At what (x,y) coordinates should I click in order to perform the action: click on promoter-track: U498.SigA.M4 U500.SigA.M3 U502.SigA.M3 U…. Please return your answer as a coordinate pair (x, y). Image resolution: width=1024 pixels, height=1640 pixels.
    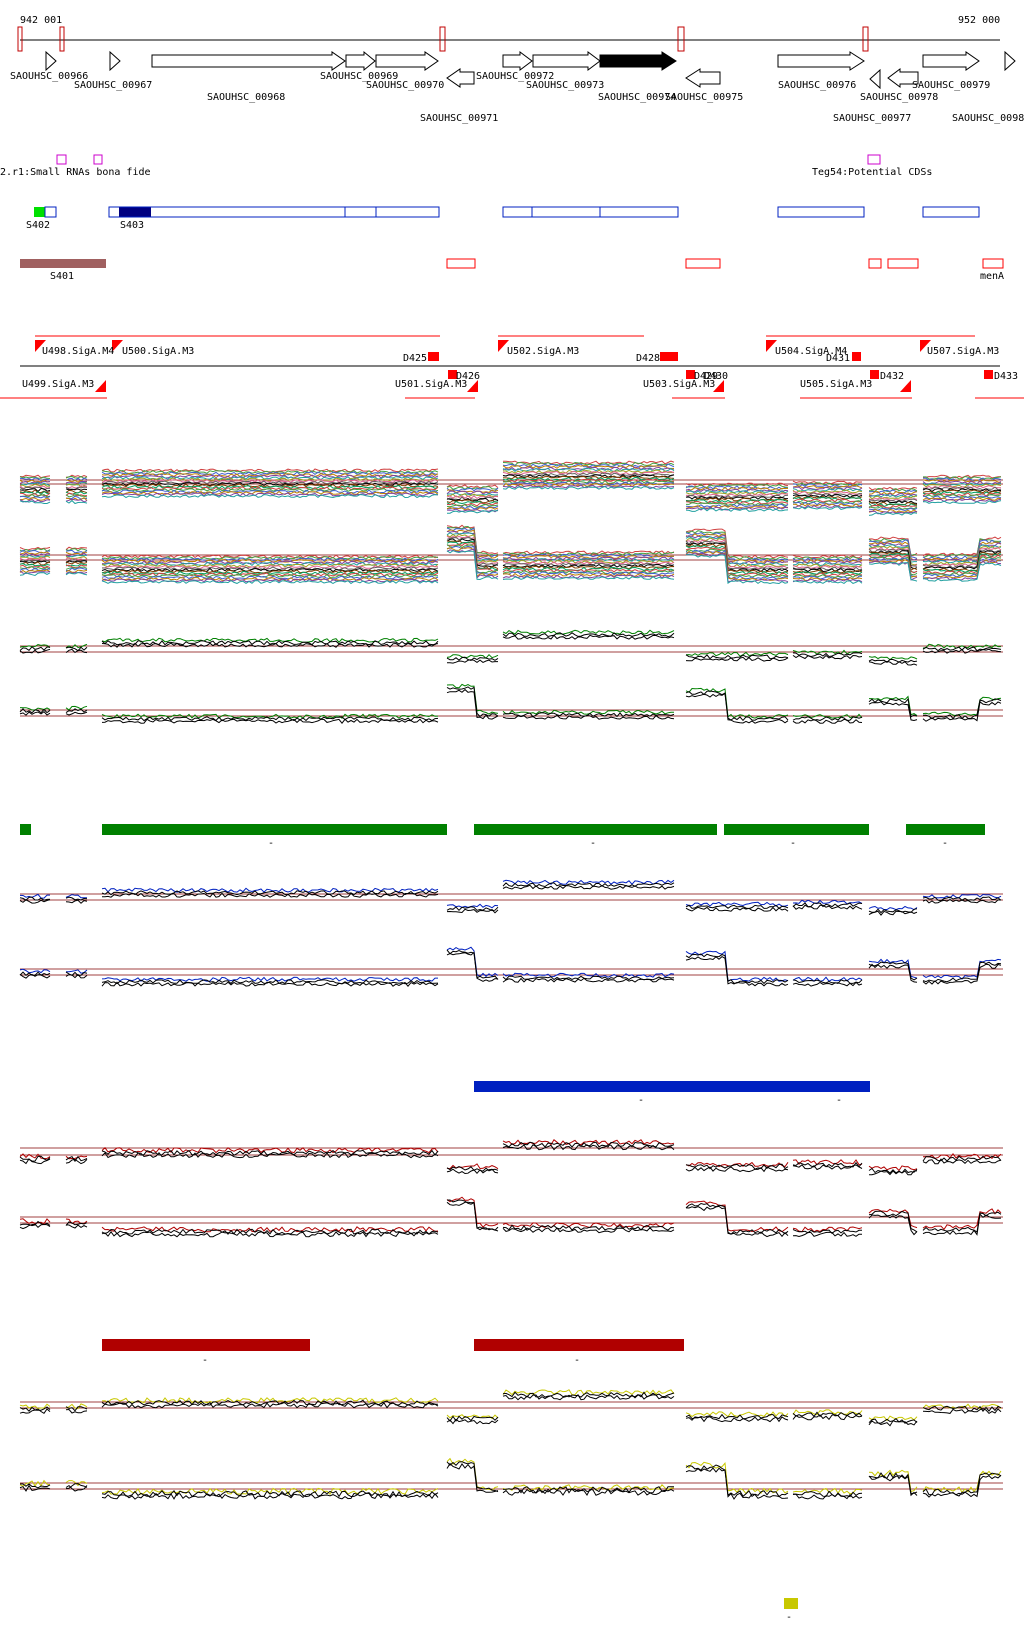
    Looking at the image, I should click on (512, 367).